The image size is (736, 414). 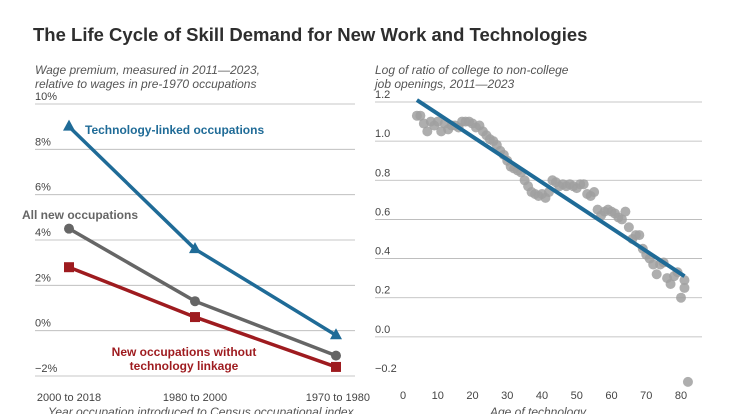 What do you see at coordinates (43, 324) in the screenshot?
I see `left-ytick-label: 0%` at bounding box center [43, 324].